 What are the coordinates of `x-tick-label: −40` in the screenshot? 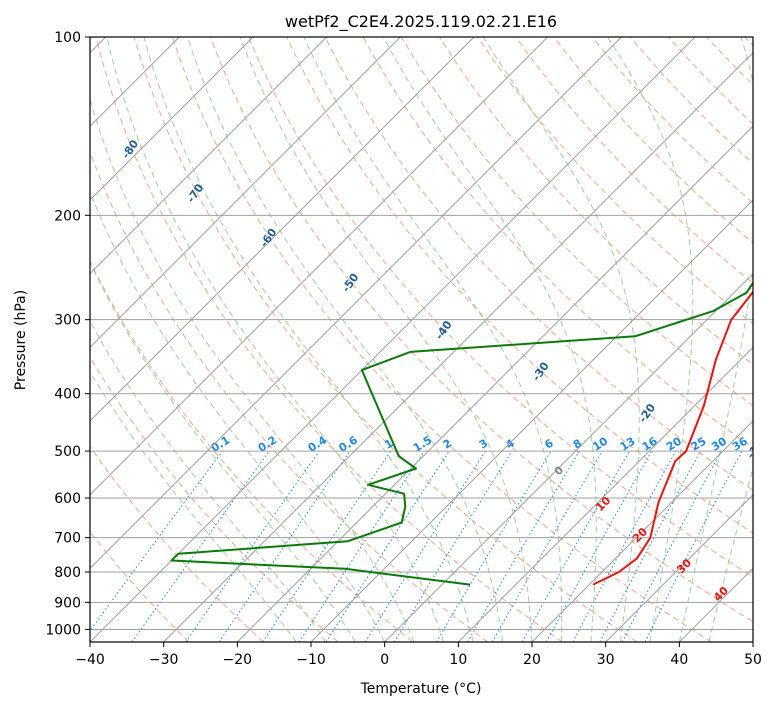 It's located at (90, 660).